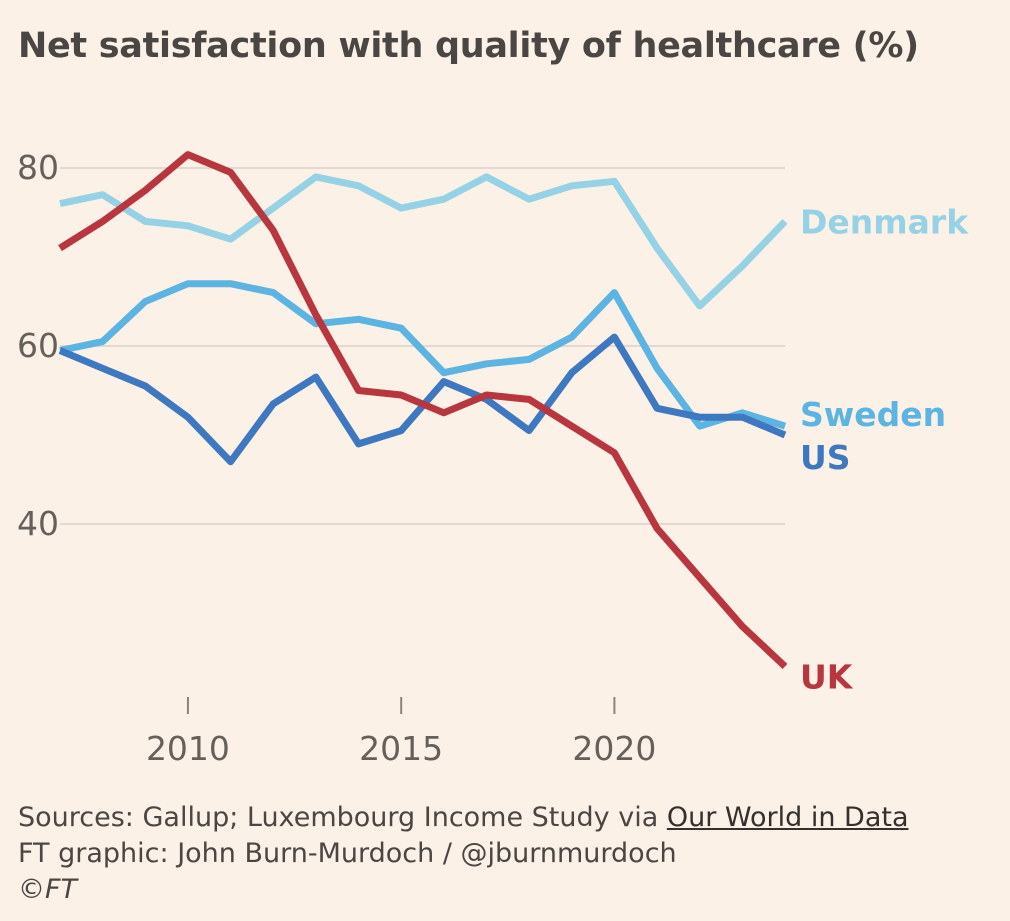 Image resolution: width=1010 pixels, height=921 pixels. Describe the element at coordinates (873, 414) in the screenshot. I see `series-label-sweden: Sweden` at that location.